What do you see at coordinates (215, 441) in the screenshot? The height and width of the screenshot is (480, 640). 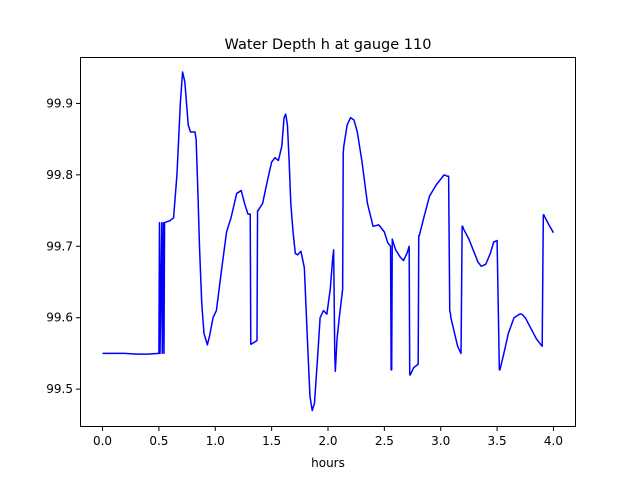 I see `x-tick-label: 1.0` at bounding box center [215, 441].